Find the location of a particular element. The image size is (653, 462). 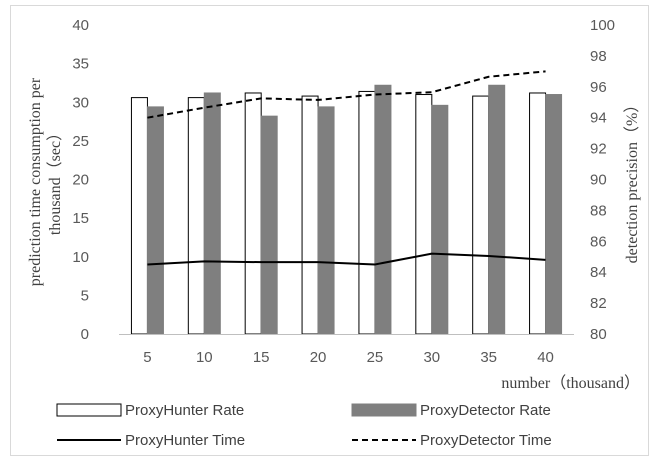

x-tick-label: 5 is located at coordinates (147, 357).